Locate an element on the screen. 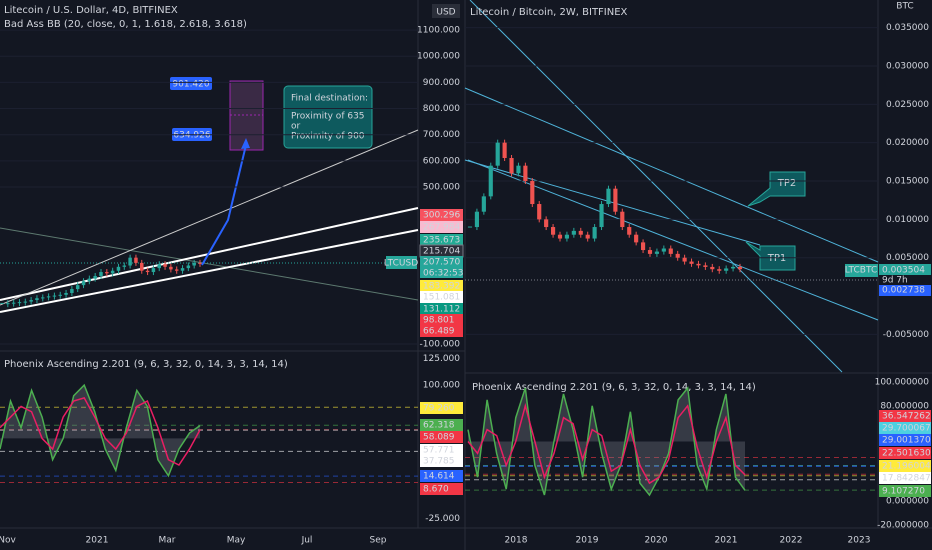 This screenshot has width=932, height=550. price-tag-label: 131.112 is located at coordinates (441, 310).